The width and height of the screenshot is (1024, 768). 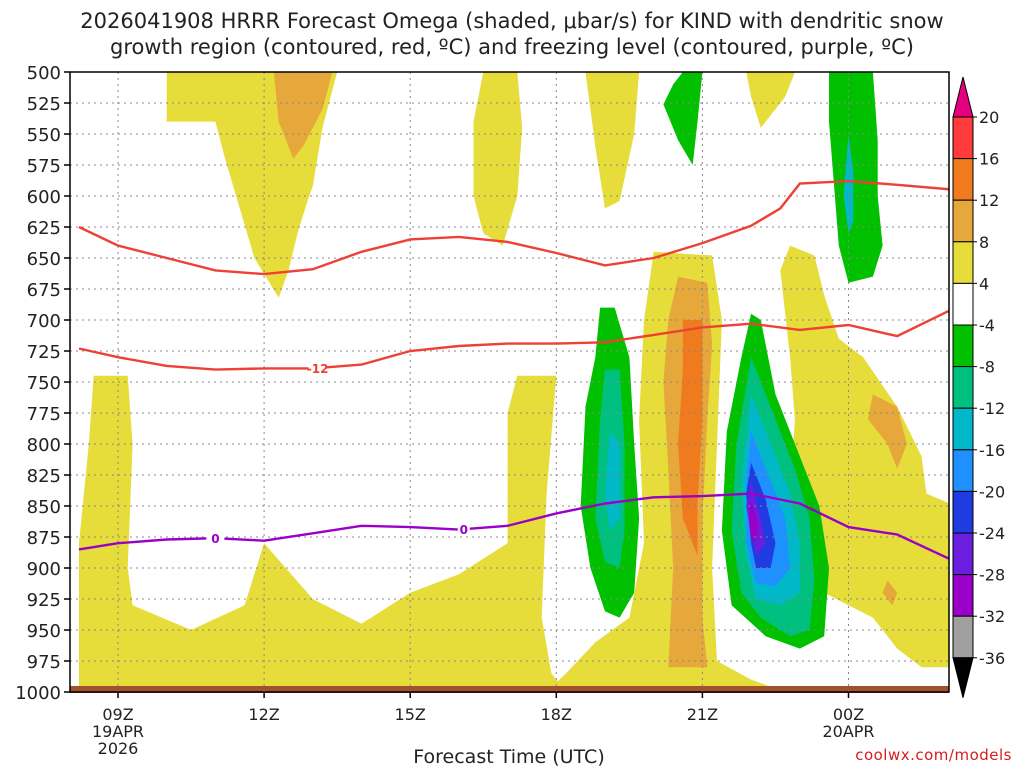 I want to click on colorbar-label-4: 4, so click(x=984, y=283).